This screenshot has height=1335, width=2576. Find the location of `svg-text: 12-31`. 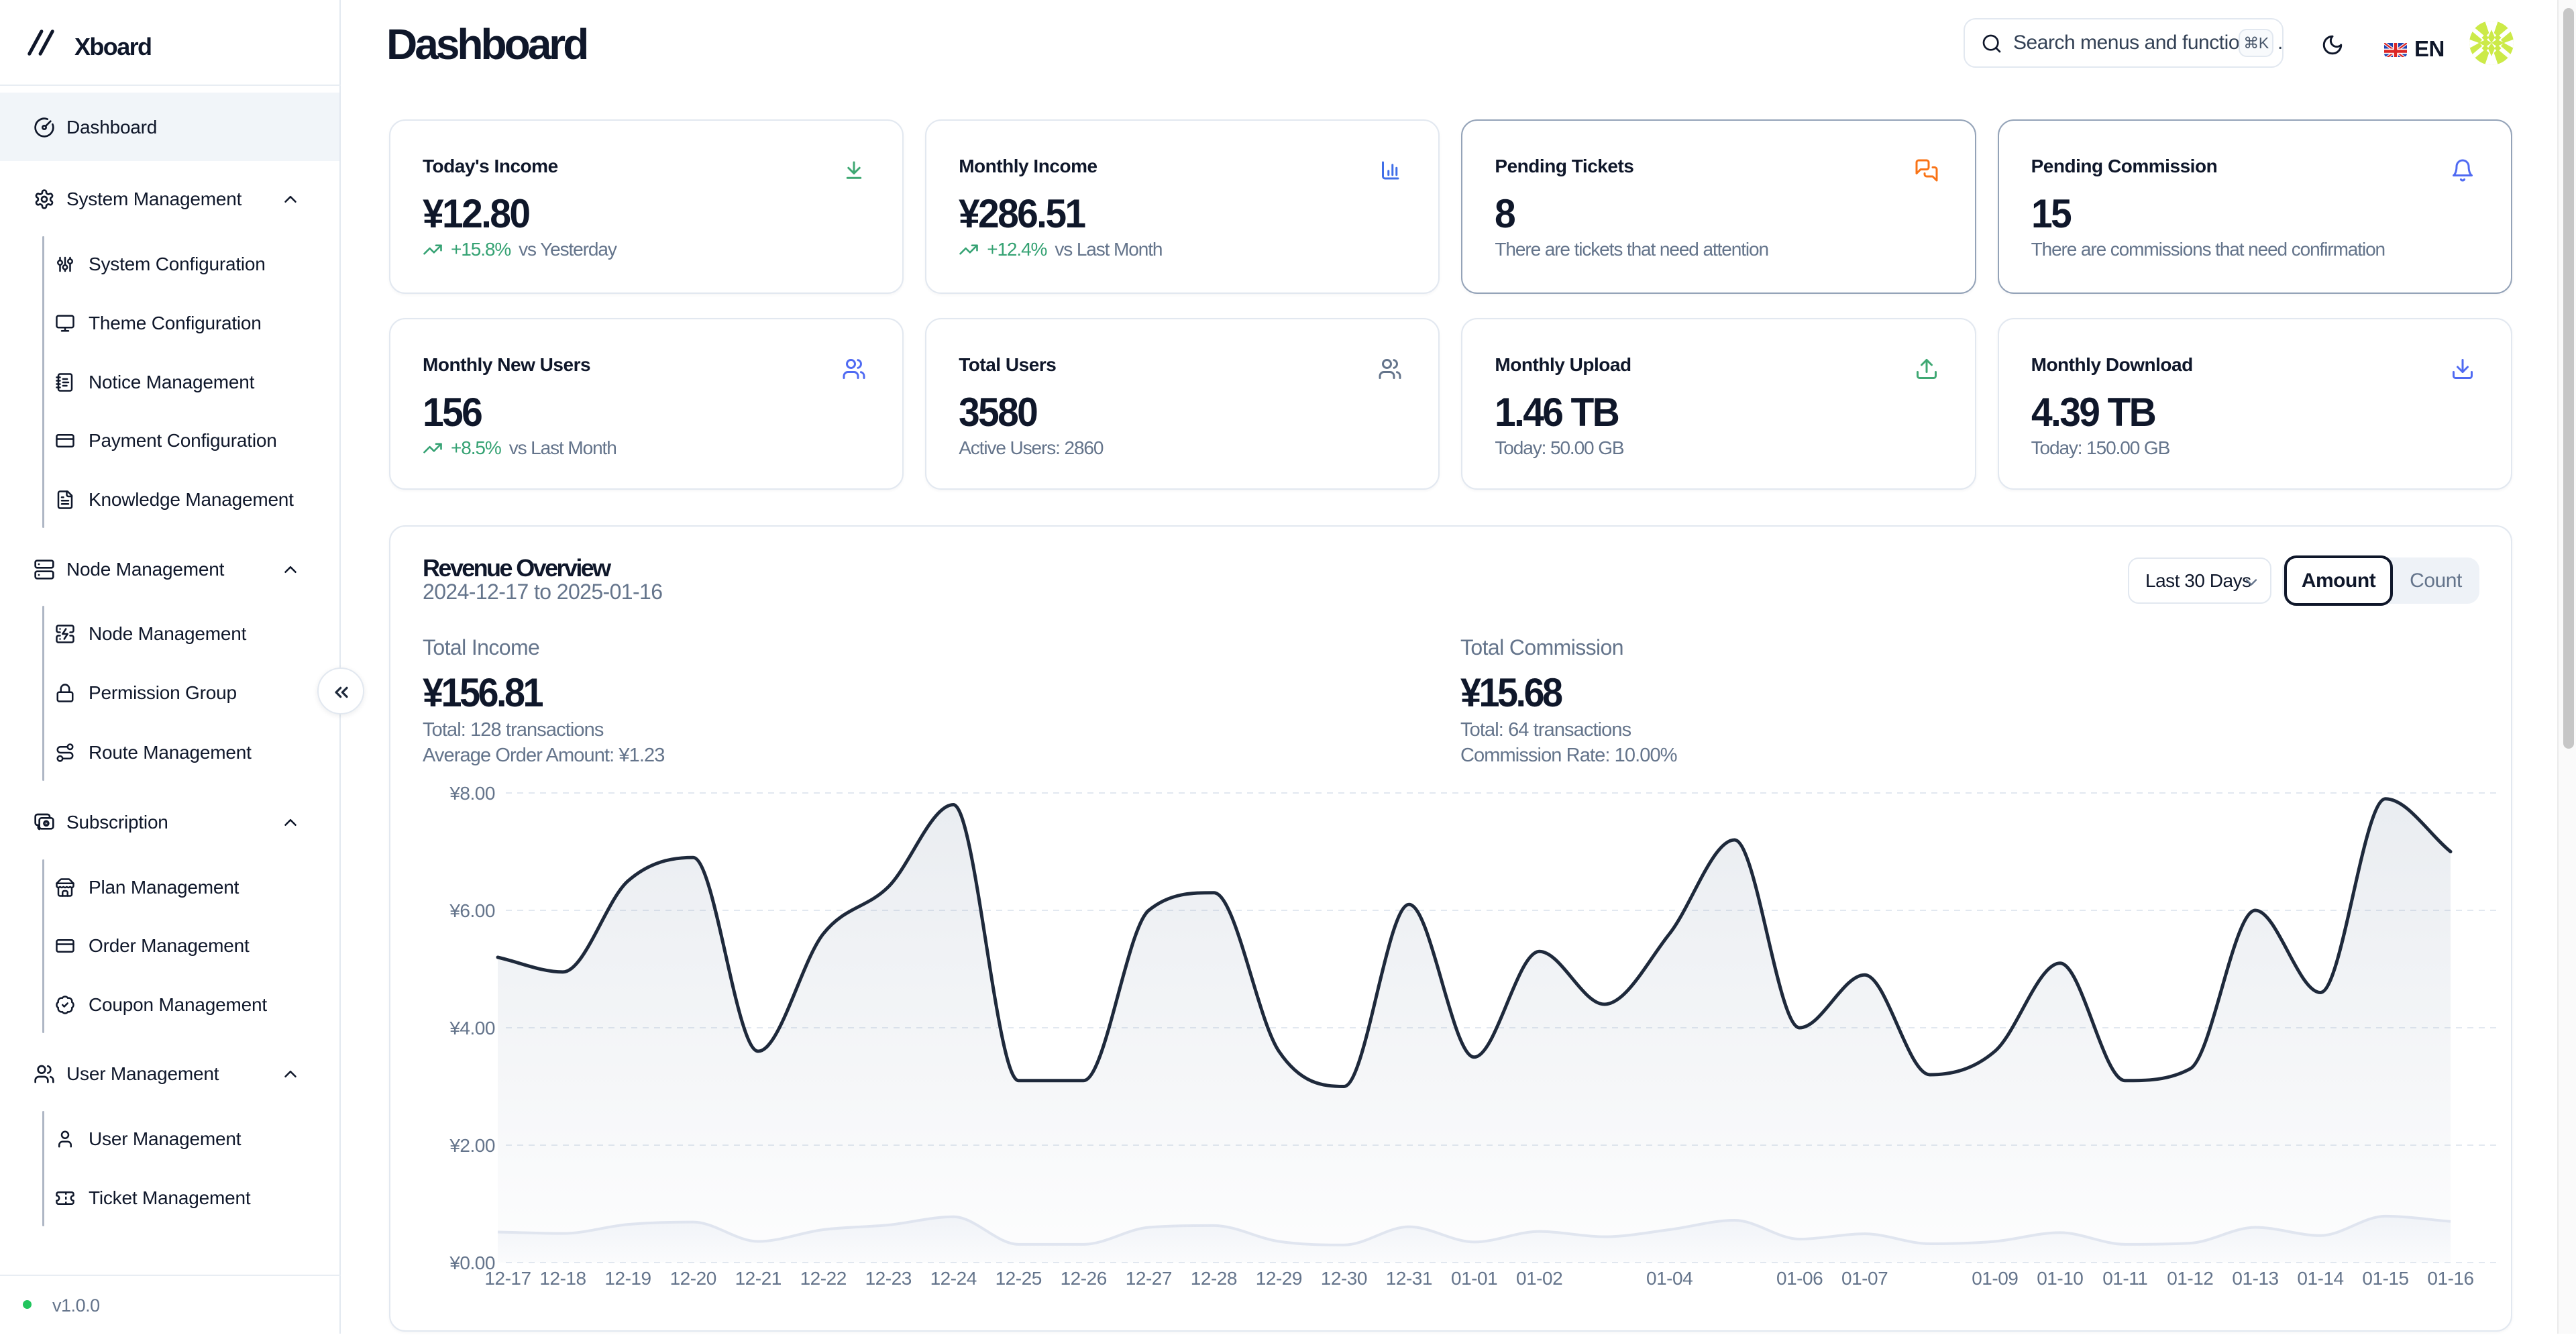

svg-text: 12-31 is located at coordinates (1409, 1278).